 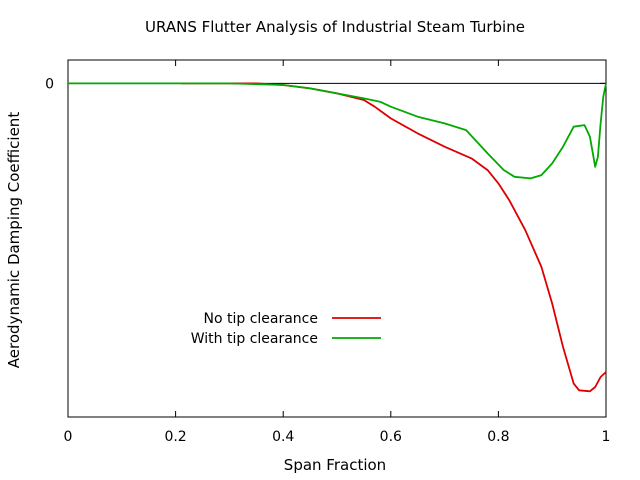 What do you see at coordinates (68, 437) in the screenshot?
I see `x-tick-label: 0` at bounding box center [68, 437].